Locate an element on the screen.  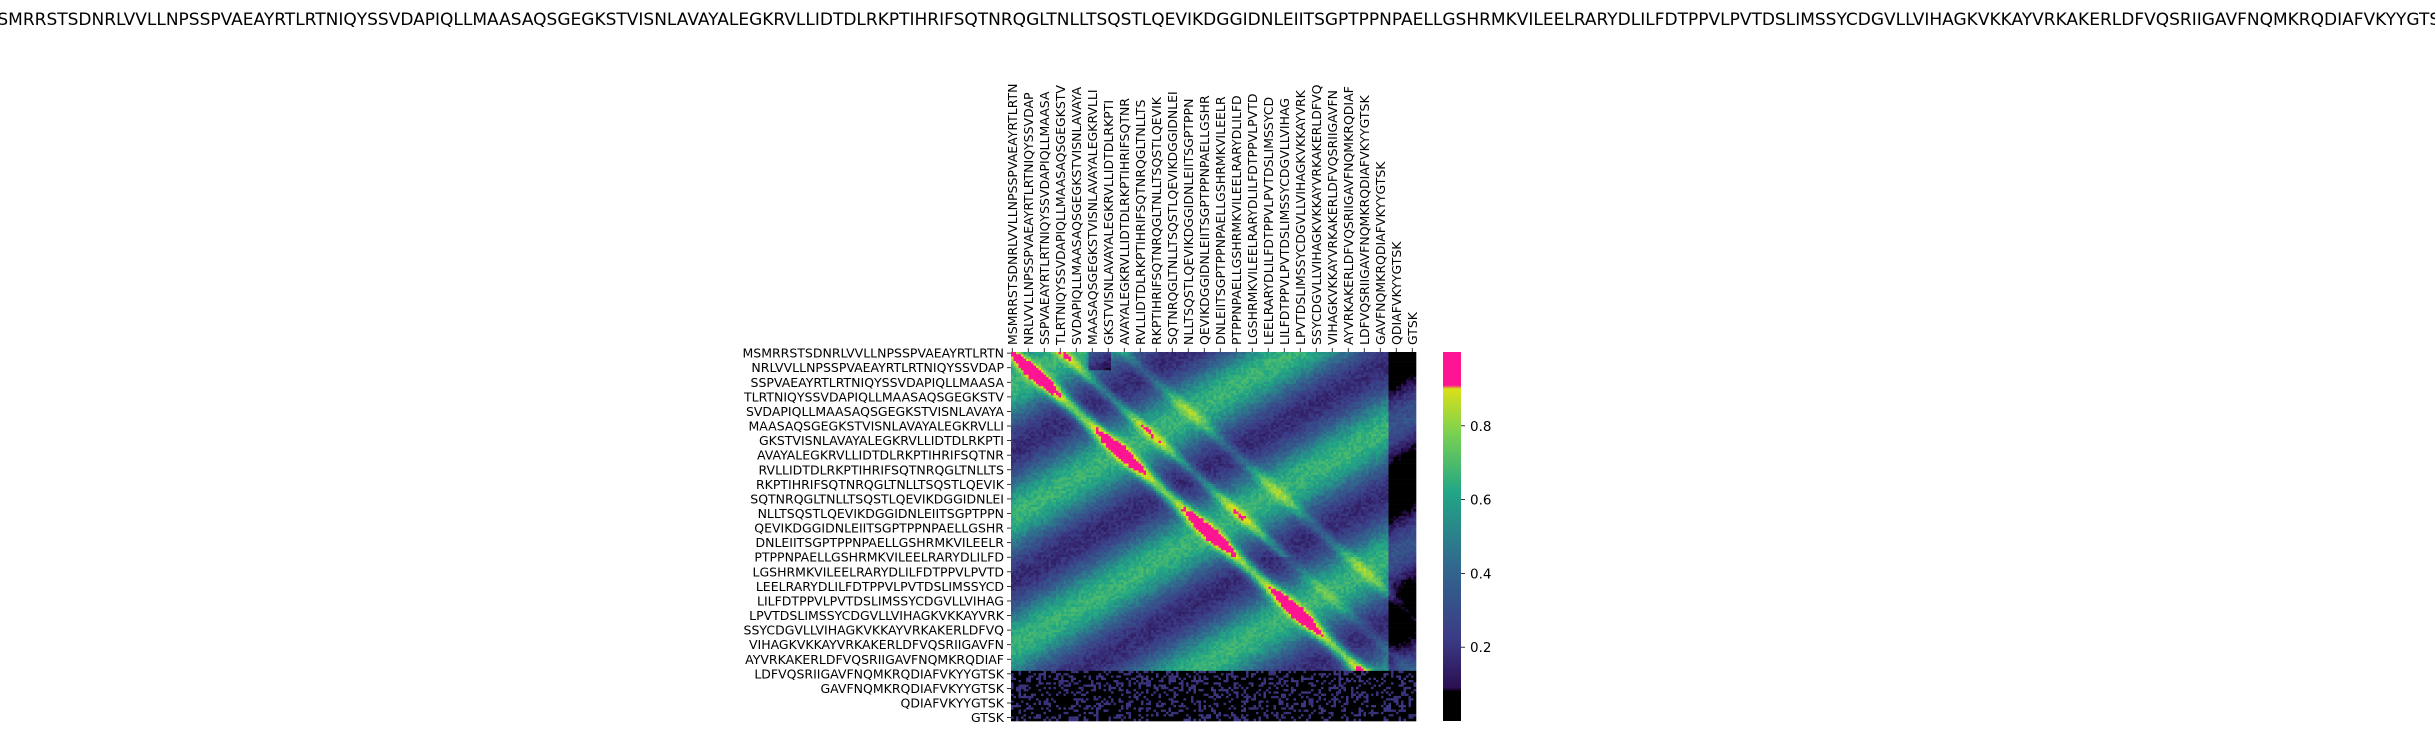
y-tick-label: SSYCDGVLLVIHAGKVKKAYVRKAKERLDFVQ is located at coordinates (874, 630).